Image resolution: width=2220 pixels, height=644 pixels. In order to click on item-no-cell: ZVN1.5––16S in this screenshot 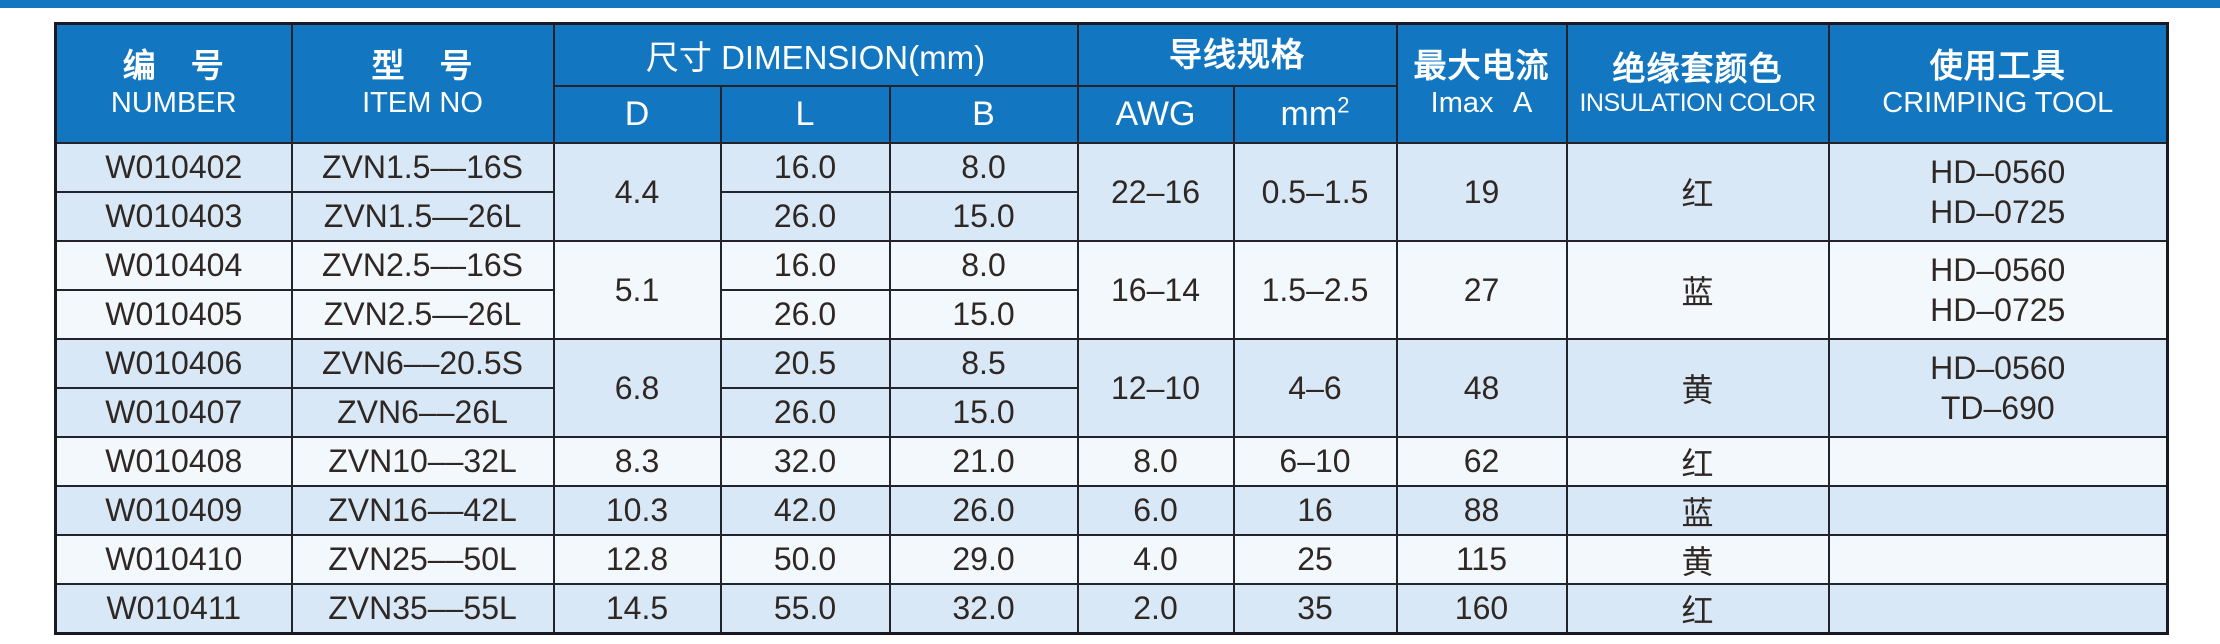, I will do `click(422, 167)`.